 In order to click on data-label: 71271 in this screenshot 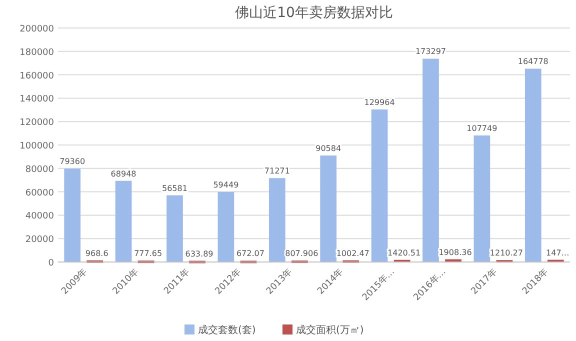, I will do `click(277, 171)`.